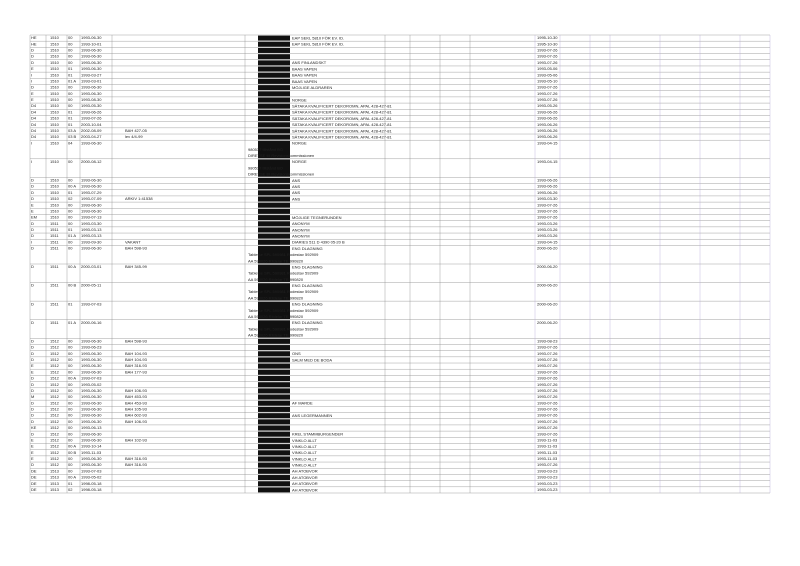 The image size is (800, 566). Describe the element at coordinates (134, 136) in the screenshot. I see `cell-text: lev 4/4-99` at that location.